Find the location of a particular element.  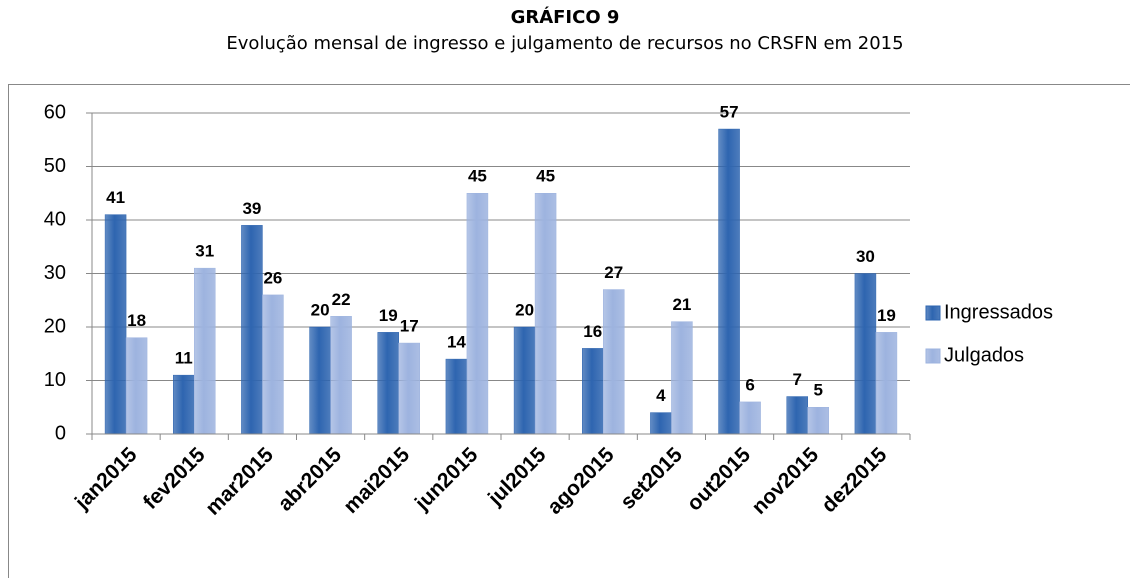

data-label: 16 is located at coordinates (592, 331).